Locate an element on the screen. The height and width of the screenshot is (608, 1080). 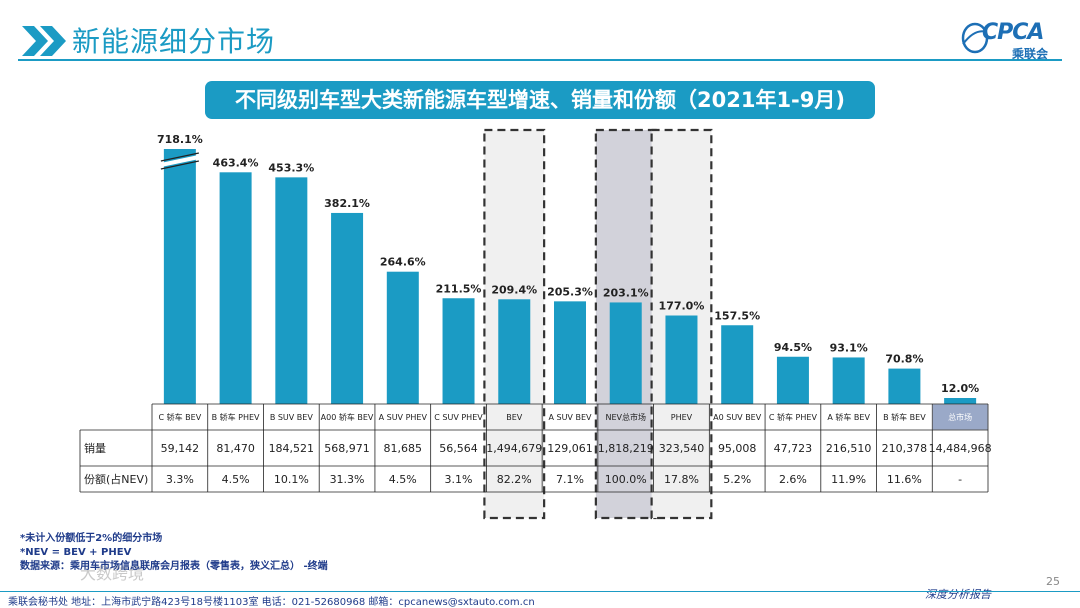
bar-value-label: 93.1% is located at coordinates (849, 347).